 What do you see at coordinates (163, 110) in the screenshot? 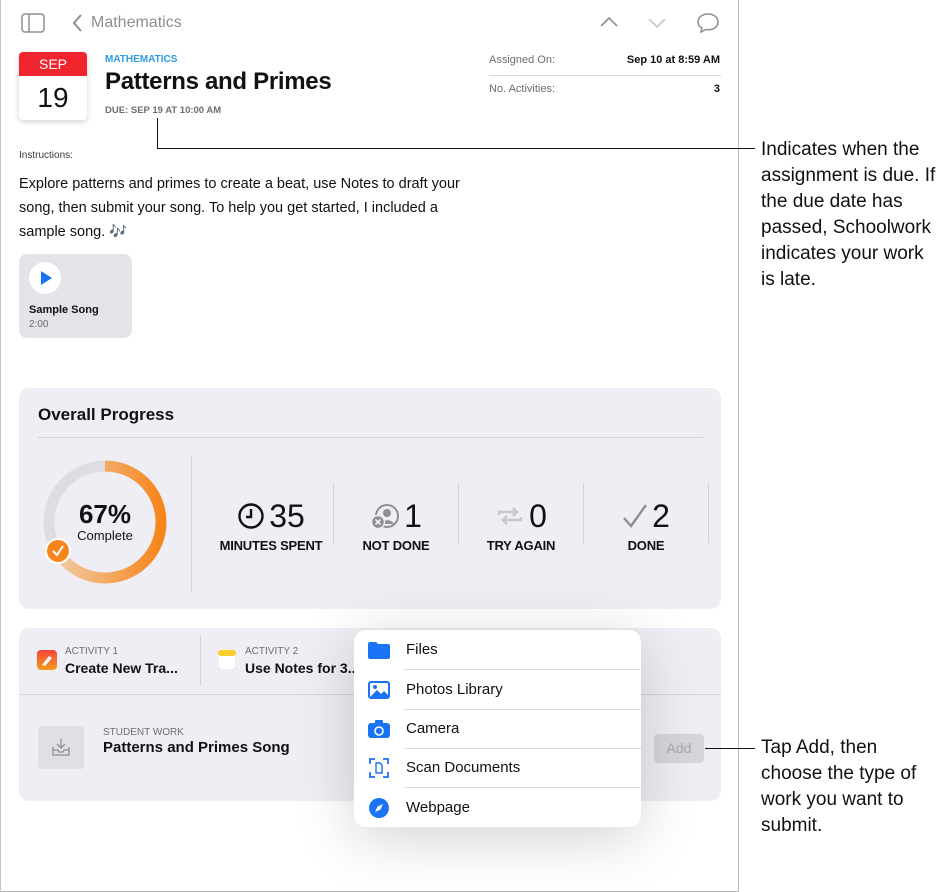
I see `due-date-text: DUE: SEP 19 AT 10:00 AM` at bounding box center [163, 110].